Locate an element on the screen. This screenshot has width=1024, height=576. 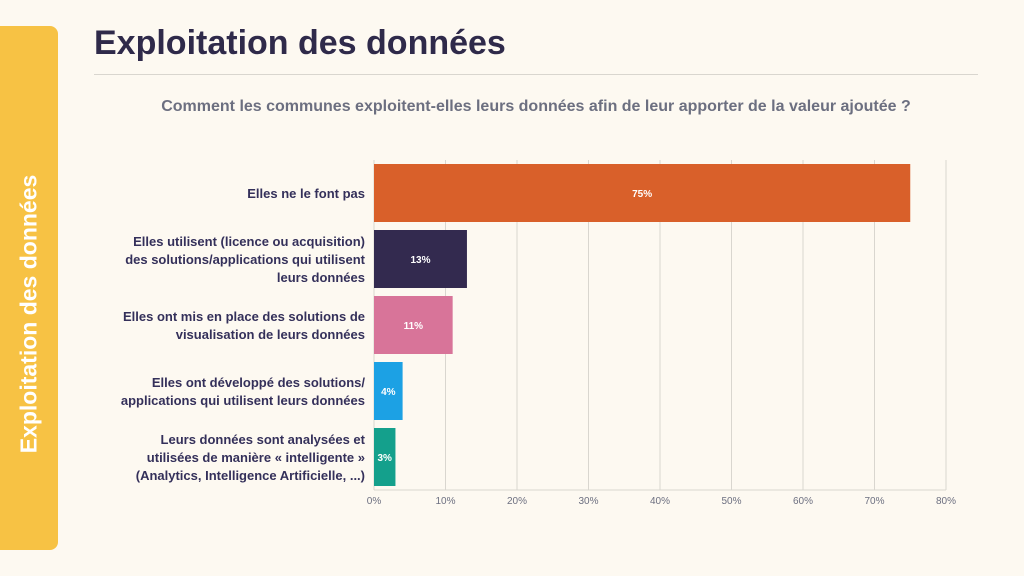
x-tick-label: 20% is located at coordinates (517, 501).